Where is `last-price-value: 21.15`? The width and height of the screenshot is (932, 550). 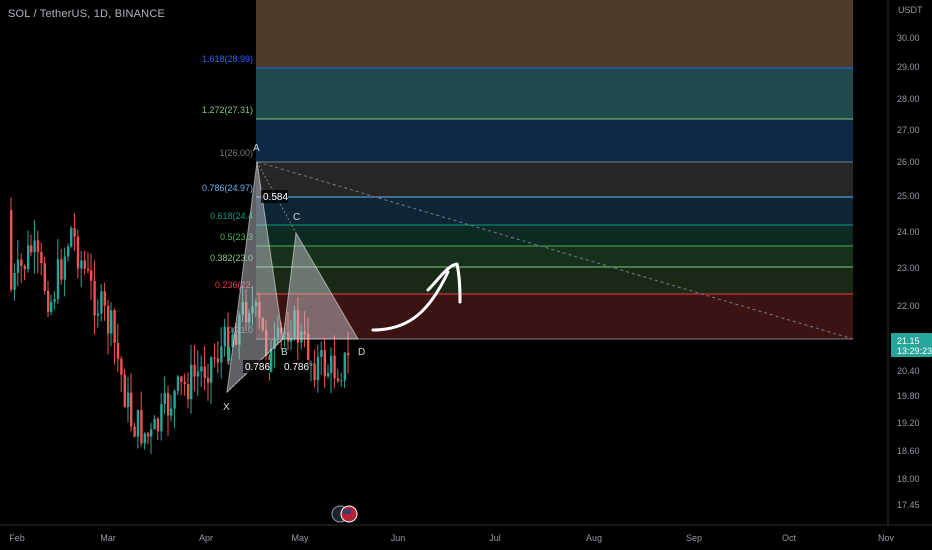
last-price-value: 21.15 is located at coordinates (908, 341).